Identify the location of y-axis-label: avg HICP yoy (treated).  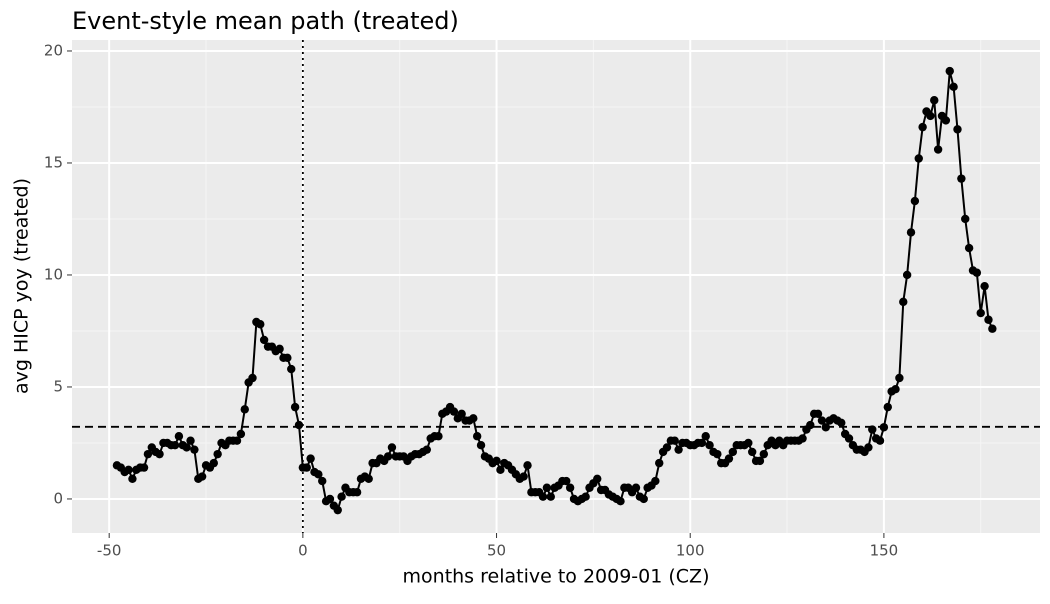
(22, 286).